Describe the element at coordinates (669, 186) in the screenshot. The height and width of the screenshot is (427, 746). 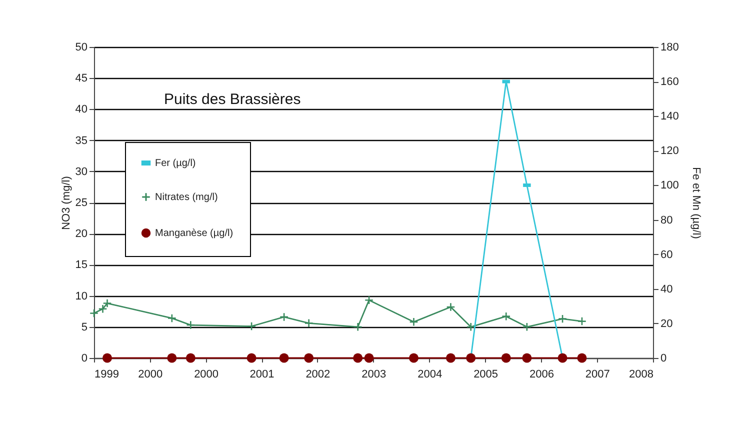
I see `y2-tick-label: 100` at that location.